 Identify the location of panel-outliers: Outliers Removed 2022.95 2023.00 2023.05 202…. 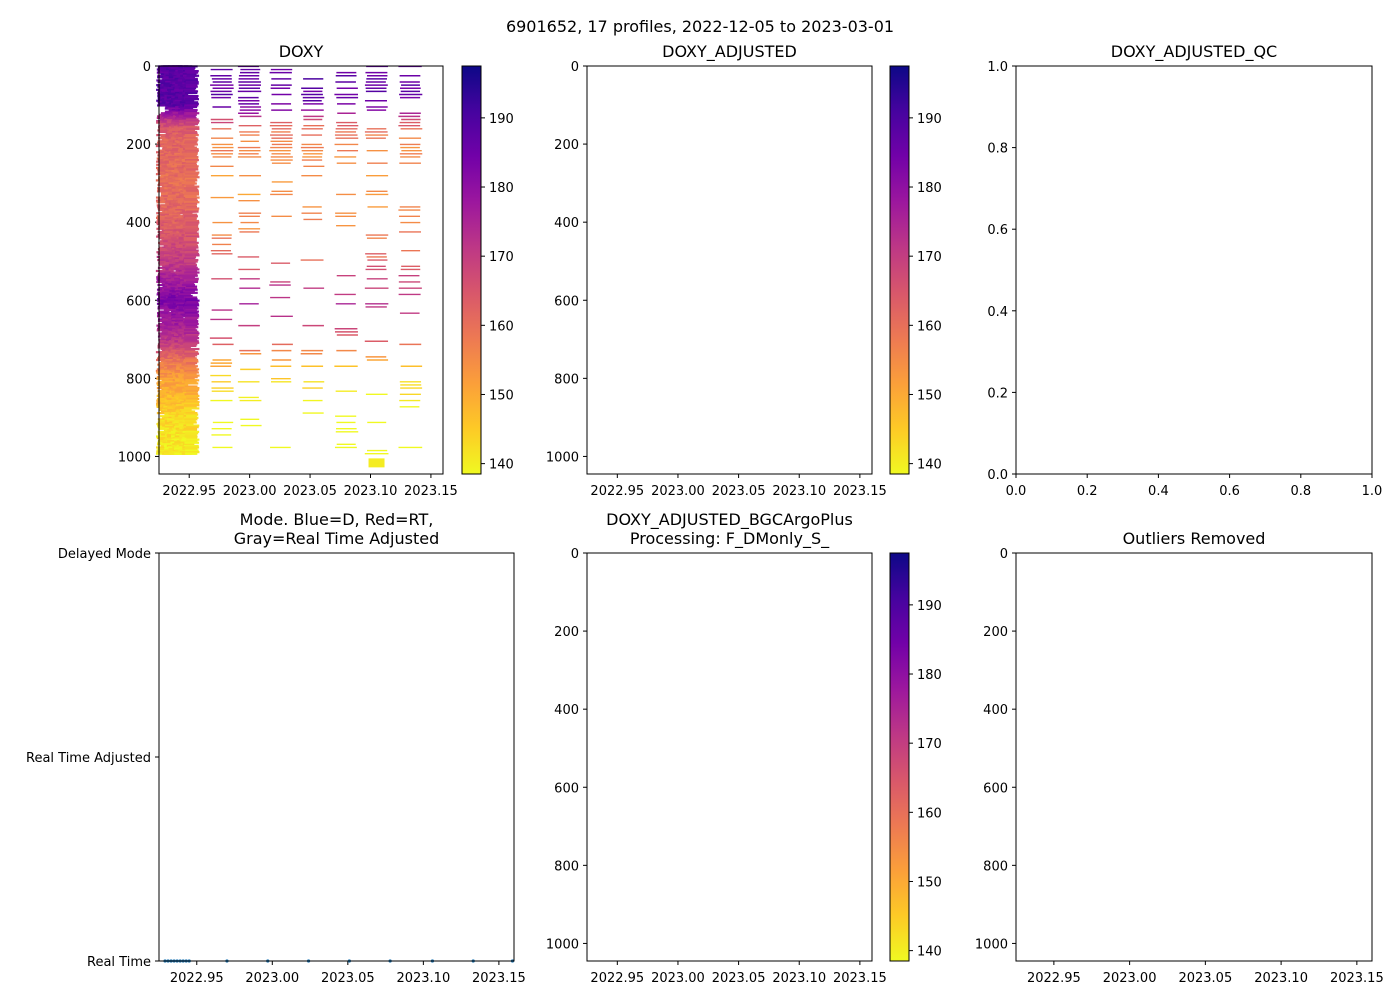
(1179, 757).